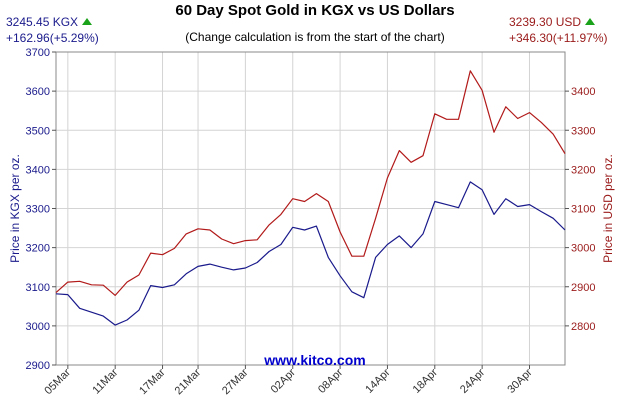 The image size is (630, 400). What do you see at coordinates (583, 92) in the screenshot?
I see `y-right-tick-label: 3400` at bounding box center [583, 92].